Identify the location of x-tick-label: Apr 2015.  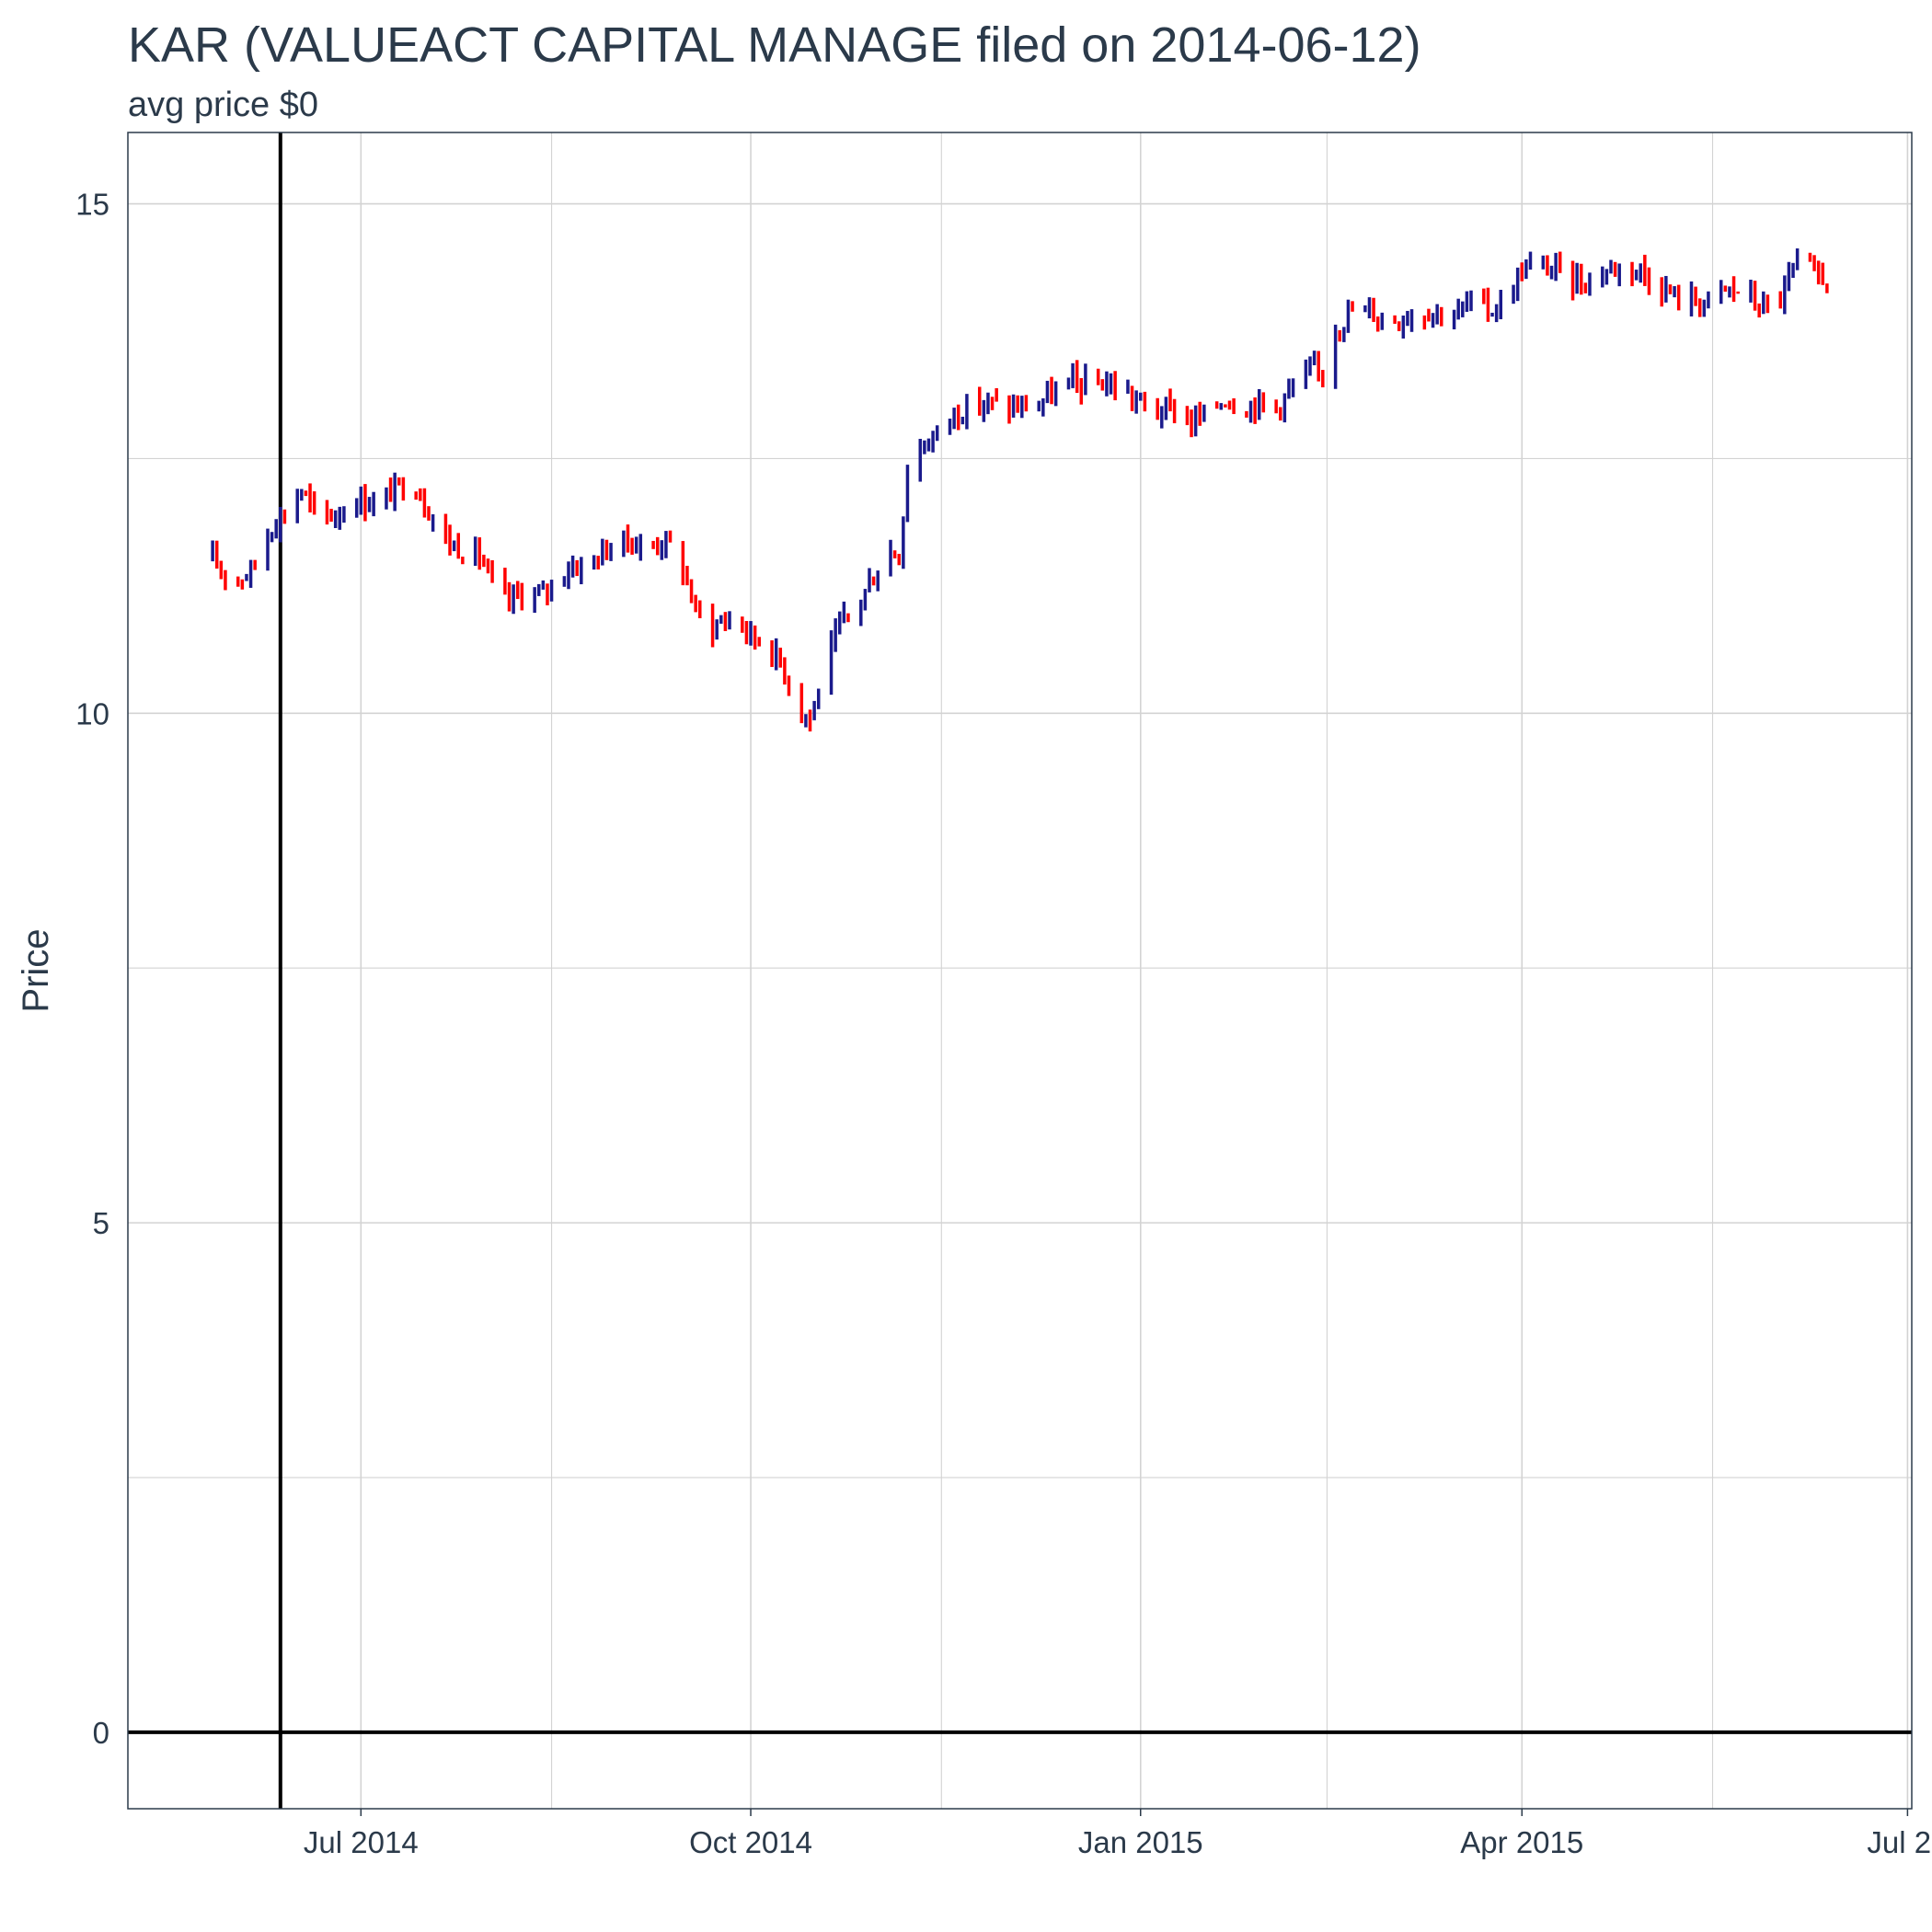
(1521, 1842).